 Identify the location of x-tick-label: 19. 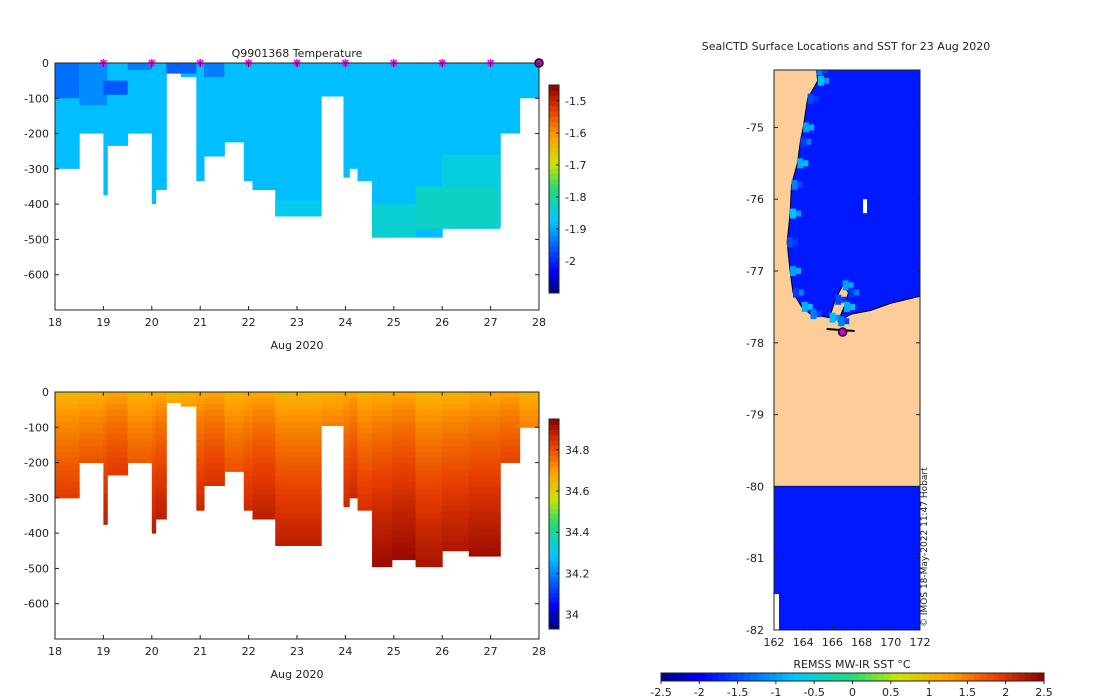
(103, 322).